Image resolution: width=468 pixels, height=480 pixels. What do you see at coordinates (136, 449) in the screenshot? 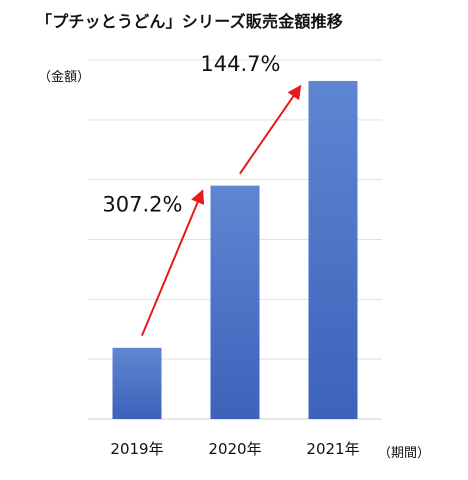
I see `x-tick-label: 2019年` at bounding box center [136, 449].